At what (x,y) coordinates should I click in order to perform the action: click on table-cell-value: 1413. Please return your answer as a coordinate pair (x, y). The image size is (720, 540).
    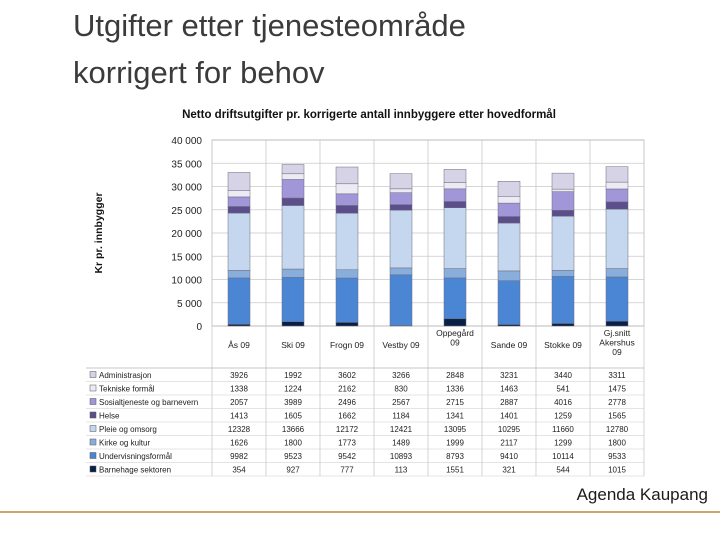
    Looking at the image, I should click on (239, 415).